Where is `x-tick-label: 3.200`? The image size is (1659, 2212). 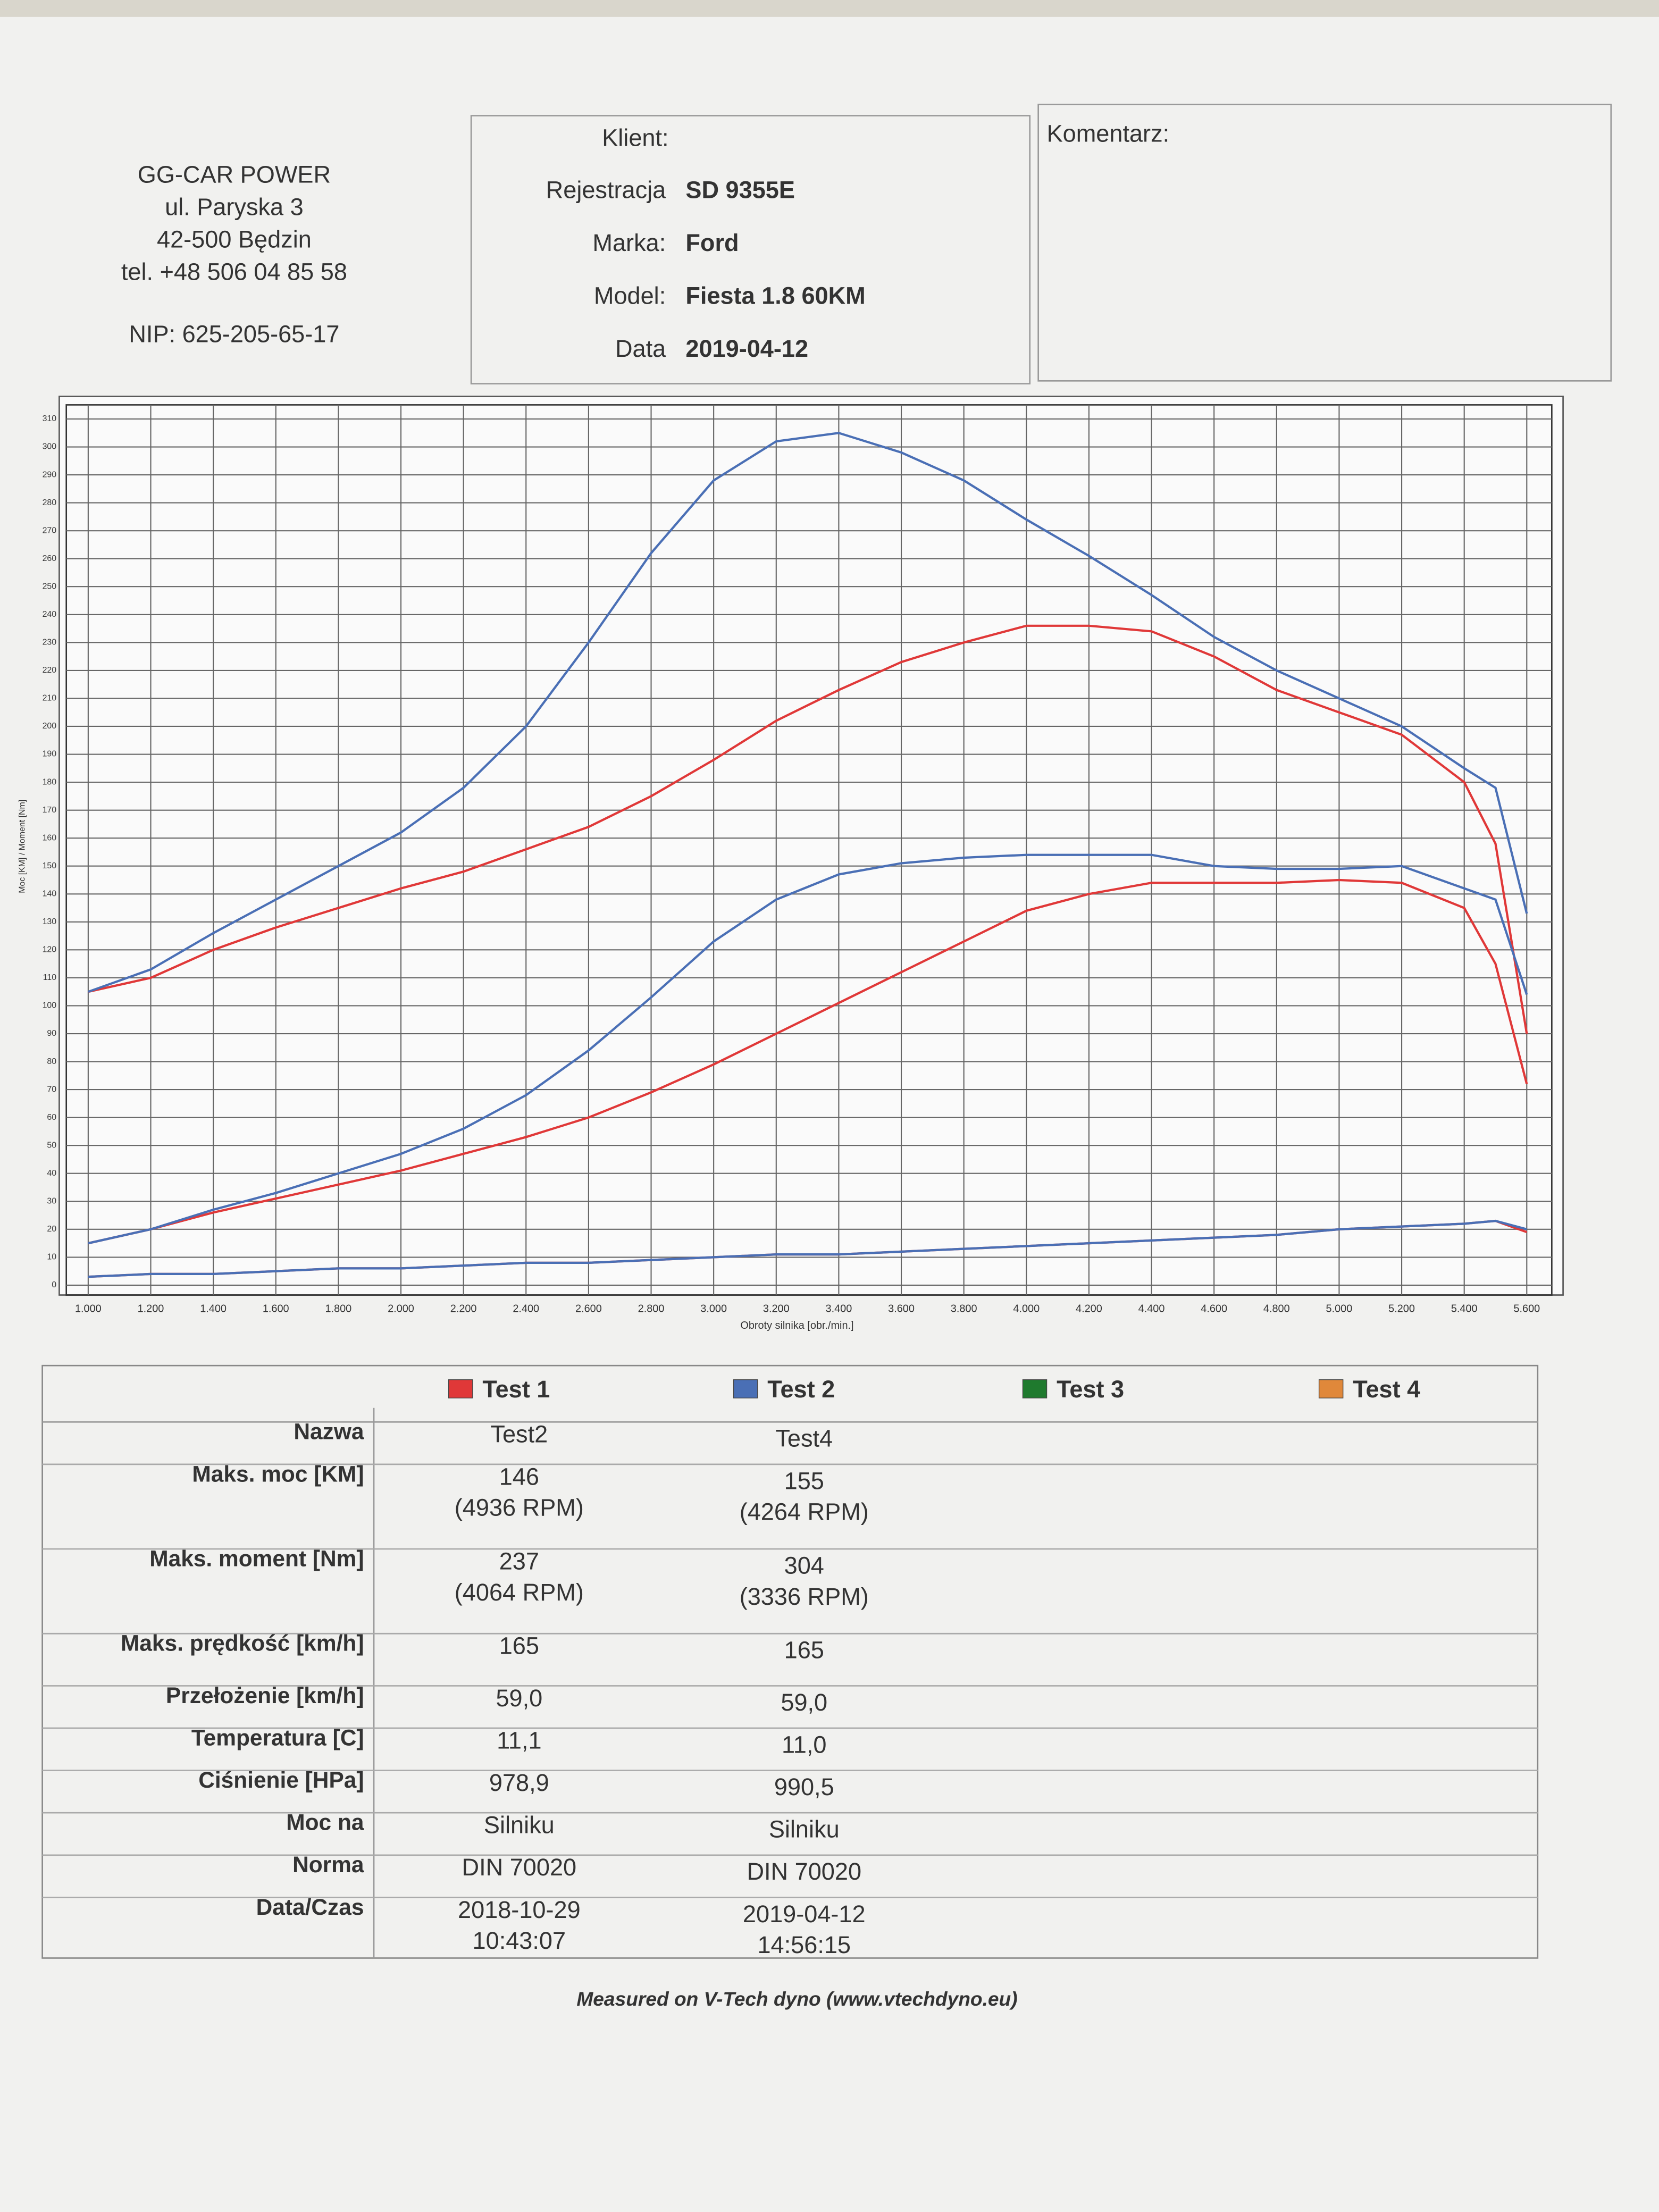 x-tick-label: 3.200 is located at coordinates (776, 1308).